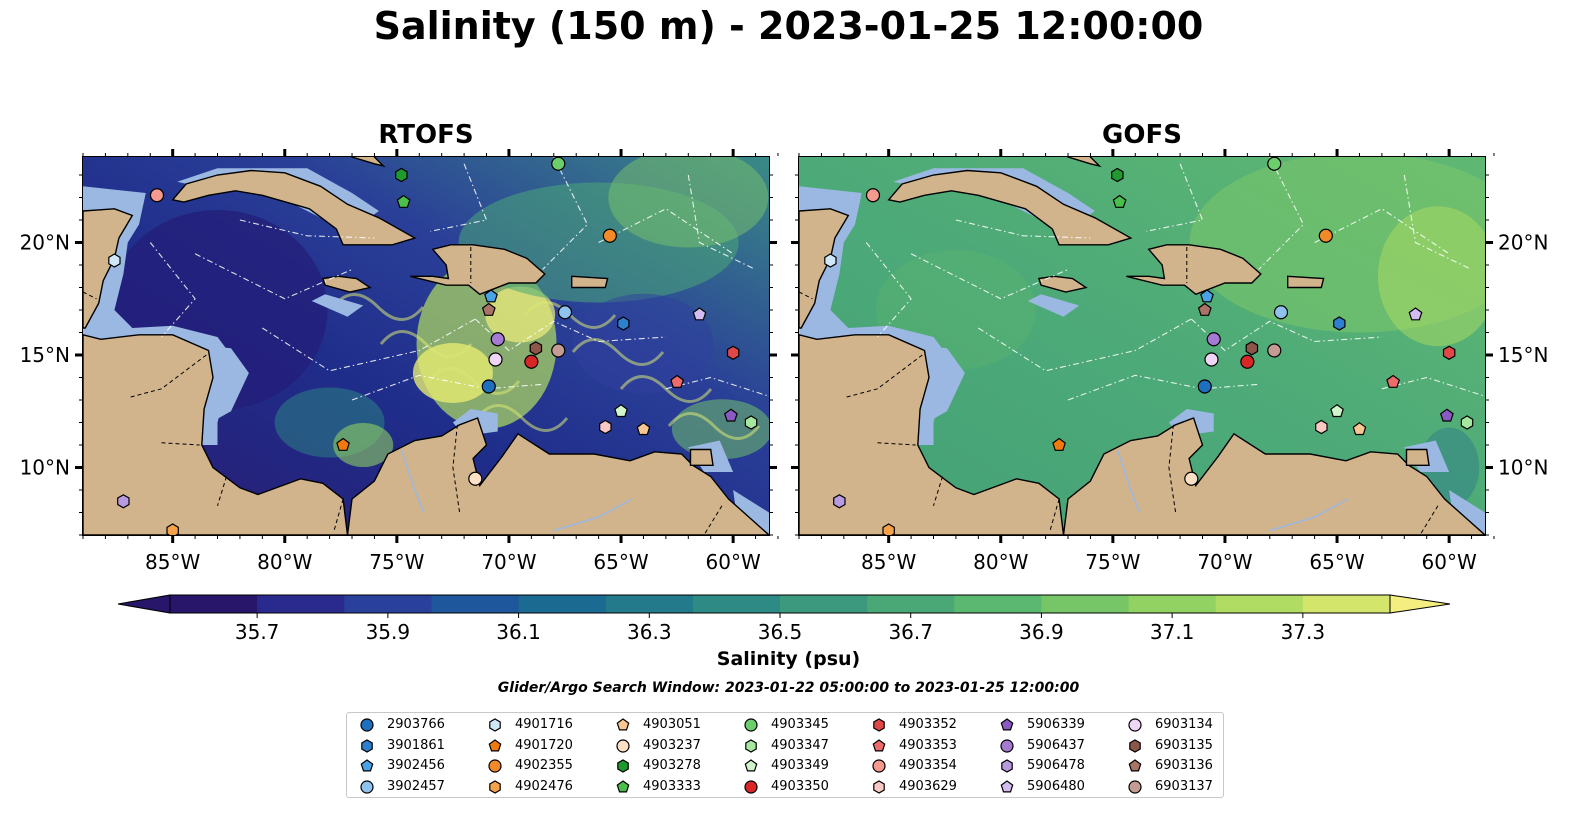 The height and width of the screenshot is (827, 1577). I want to click on colorbar-extend-low, so click(144, 604).